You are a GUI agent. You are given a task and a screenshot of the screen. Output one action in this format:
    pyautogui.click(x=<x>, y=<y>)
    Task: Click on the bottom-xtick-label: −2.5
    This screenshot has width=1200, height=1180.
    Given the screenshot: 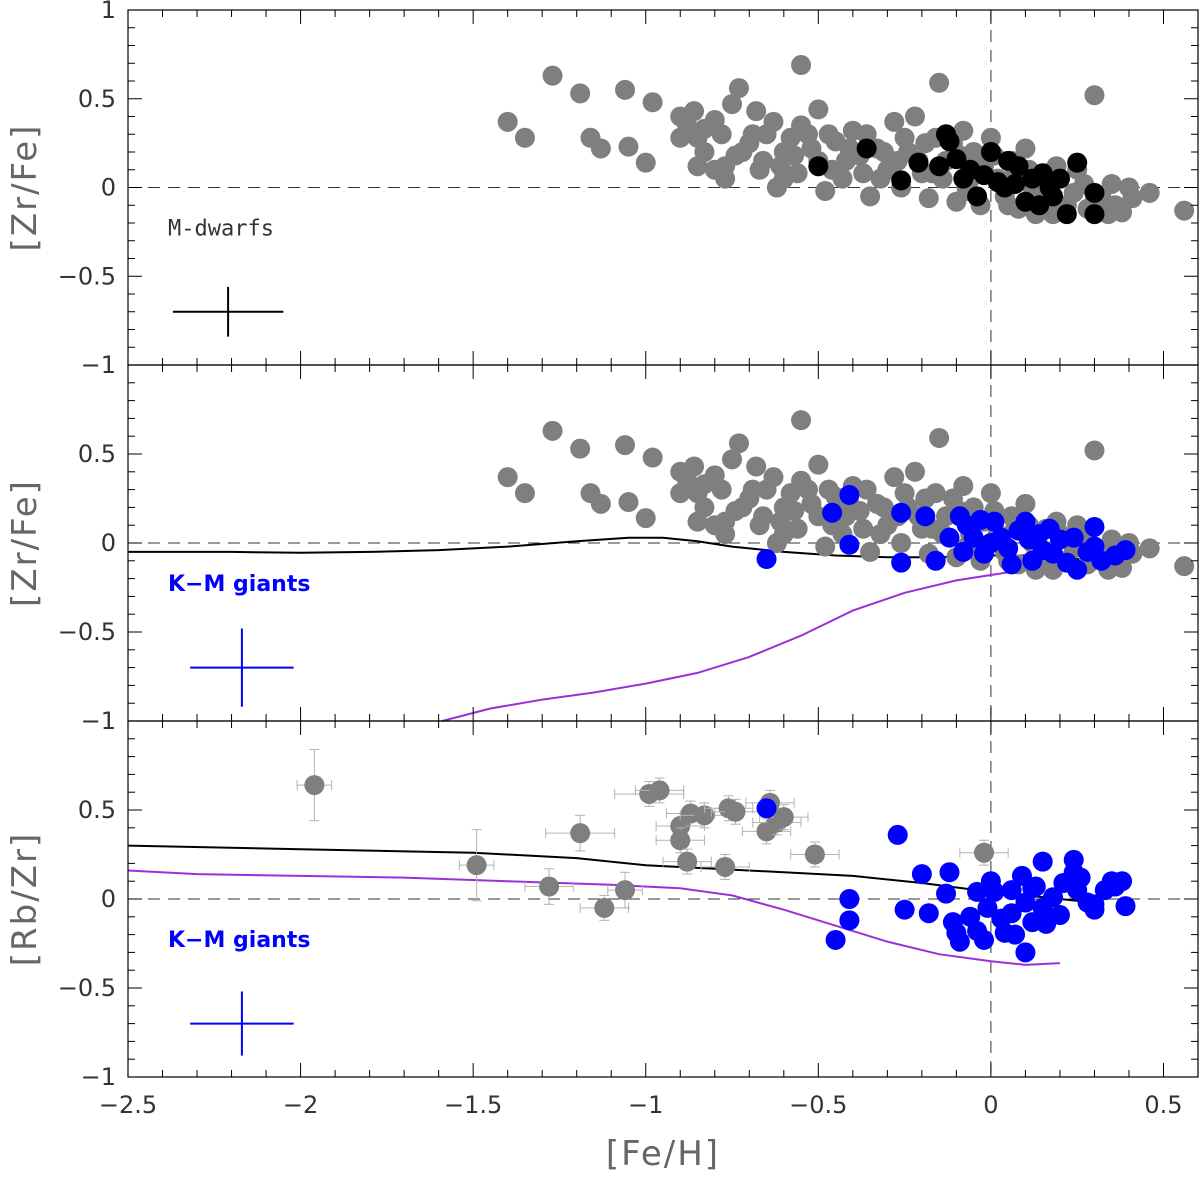 What is the action you would take?
    pyautogui.click(x=128, y=1105)
    